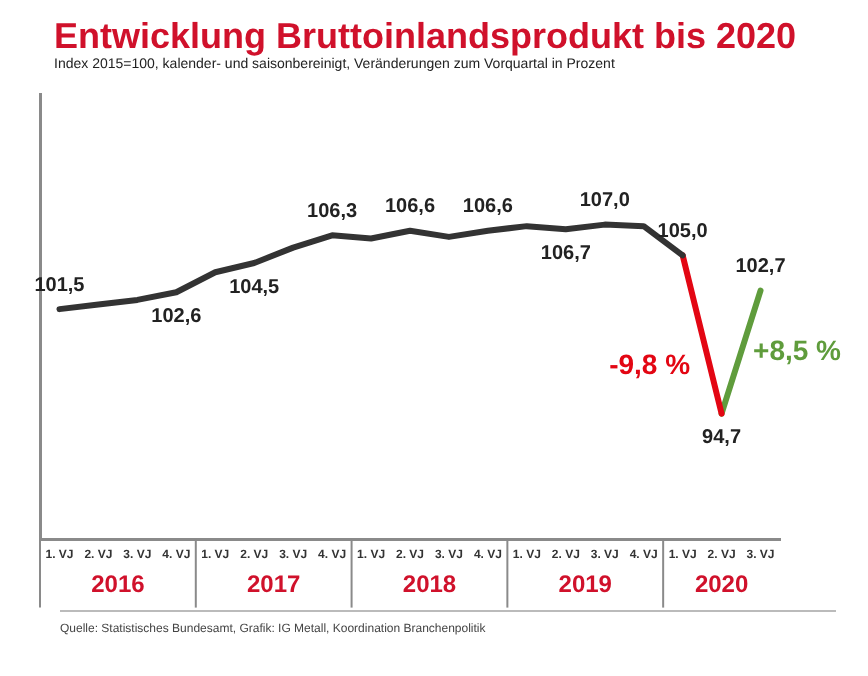 The width and height of the screenshot is (868, 676). I want to click on text: 2020, so click(721, 584).